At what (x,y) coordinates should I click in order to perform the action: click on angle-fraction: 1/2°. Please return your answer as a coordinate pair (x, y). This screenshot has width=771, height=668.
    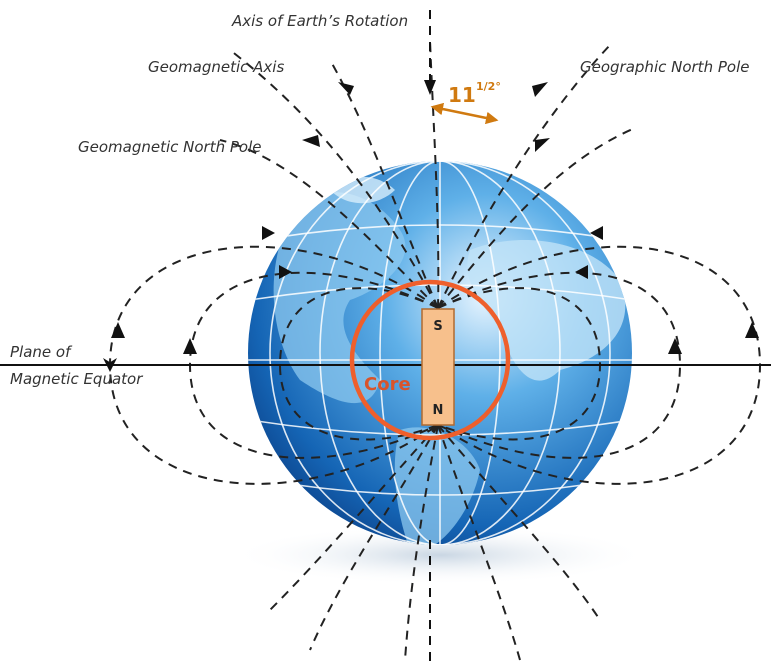
    Looking at the image, I should click on (488, 86).